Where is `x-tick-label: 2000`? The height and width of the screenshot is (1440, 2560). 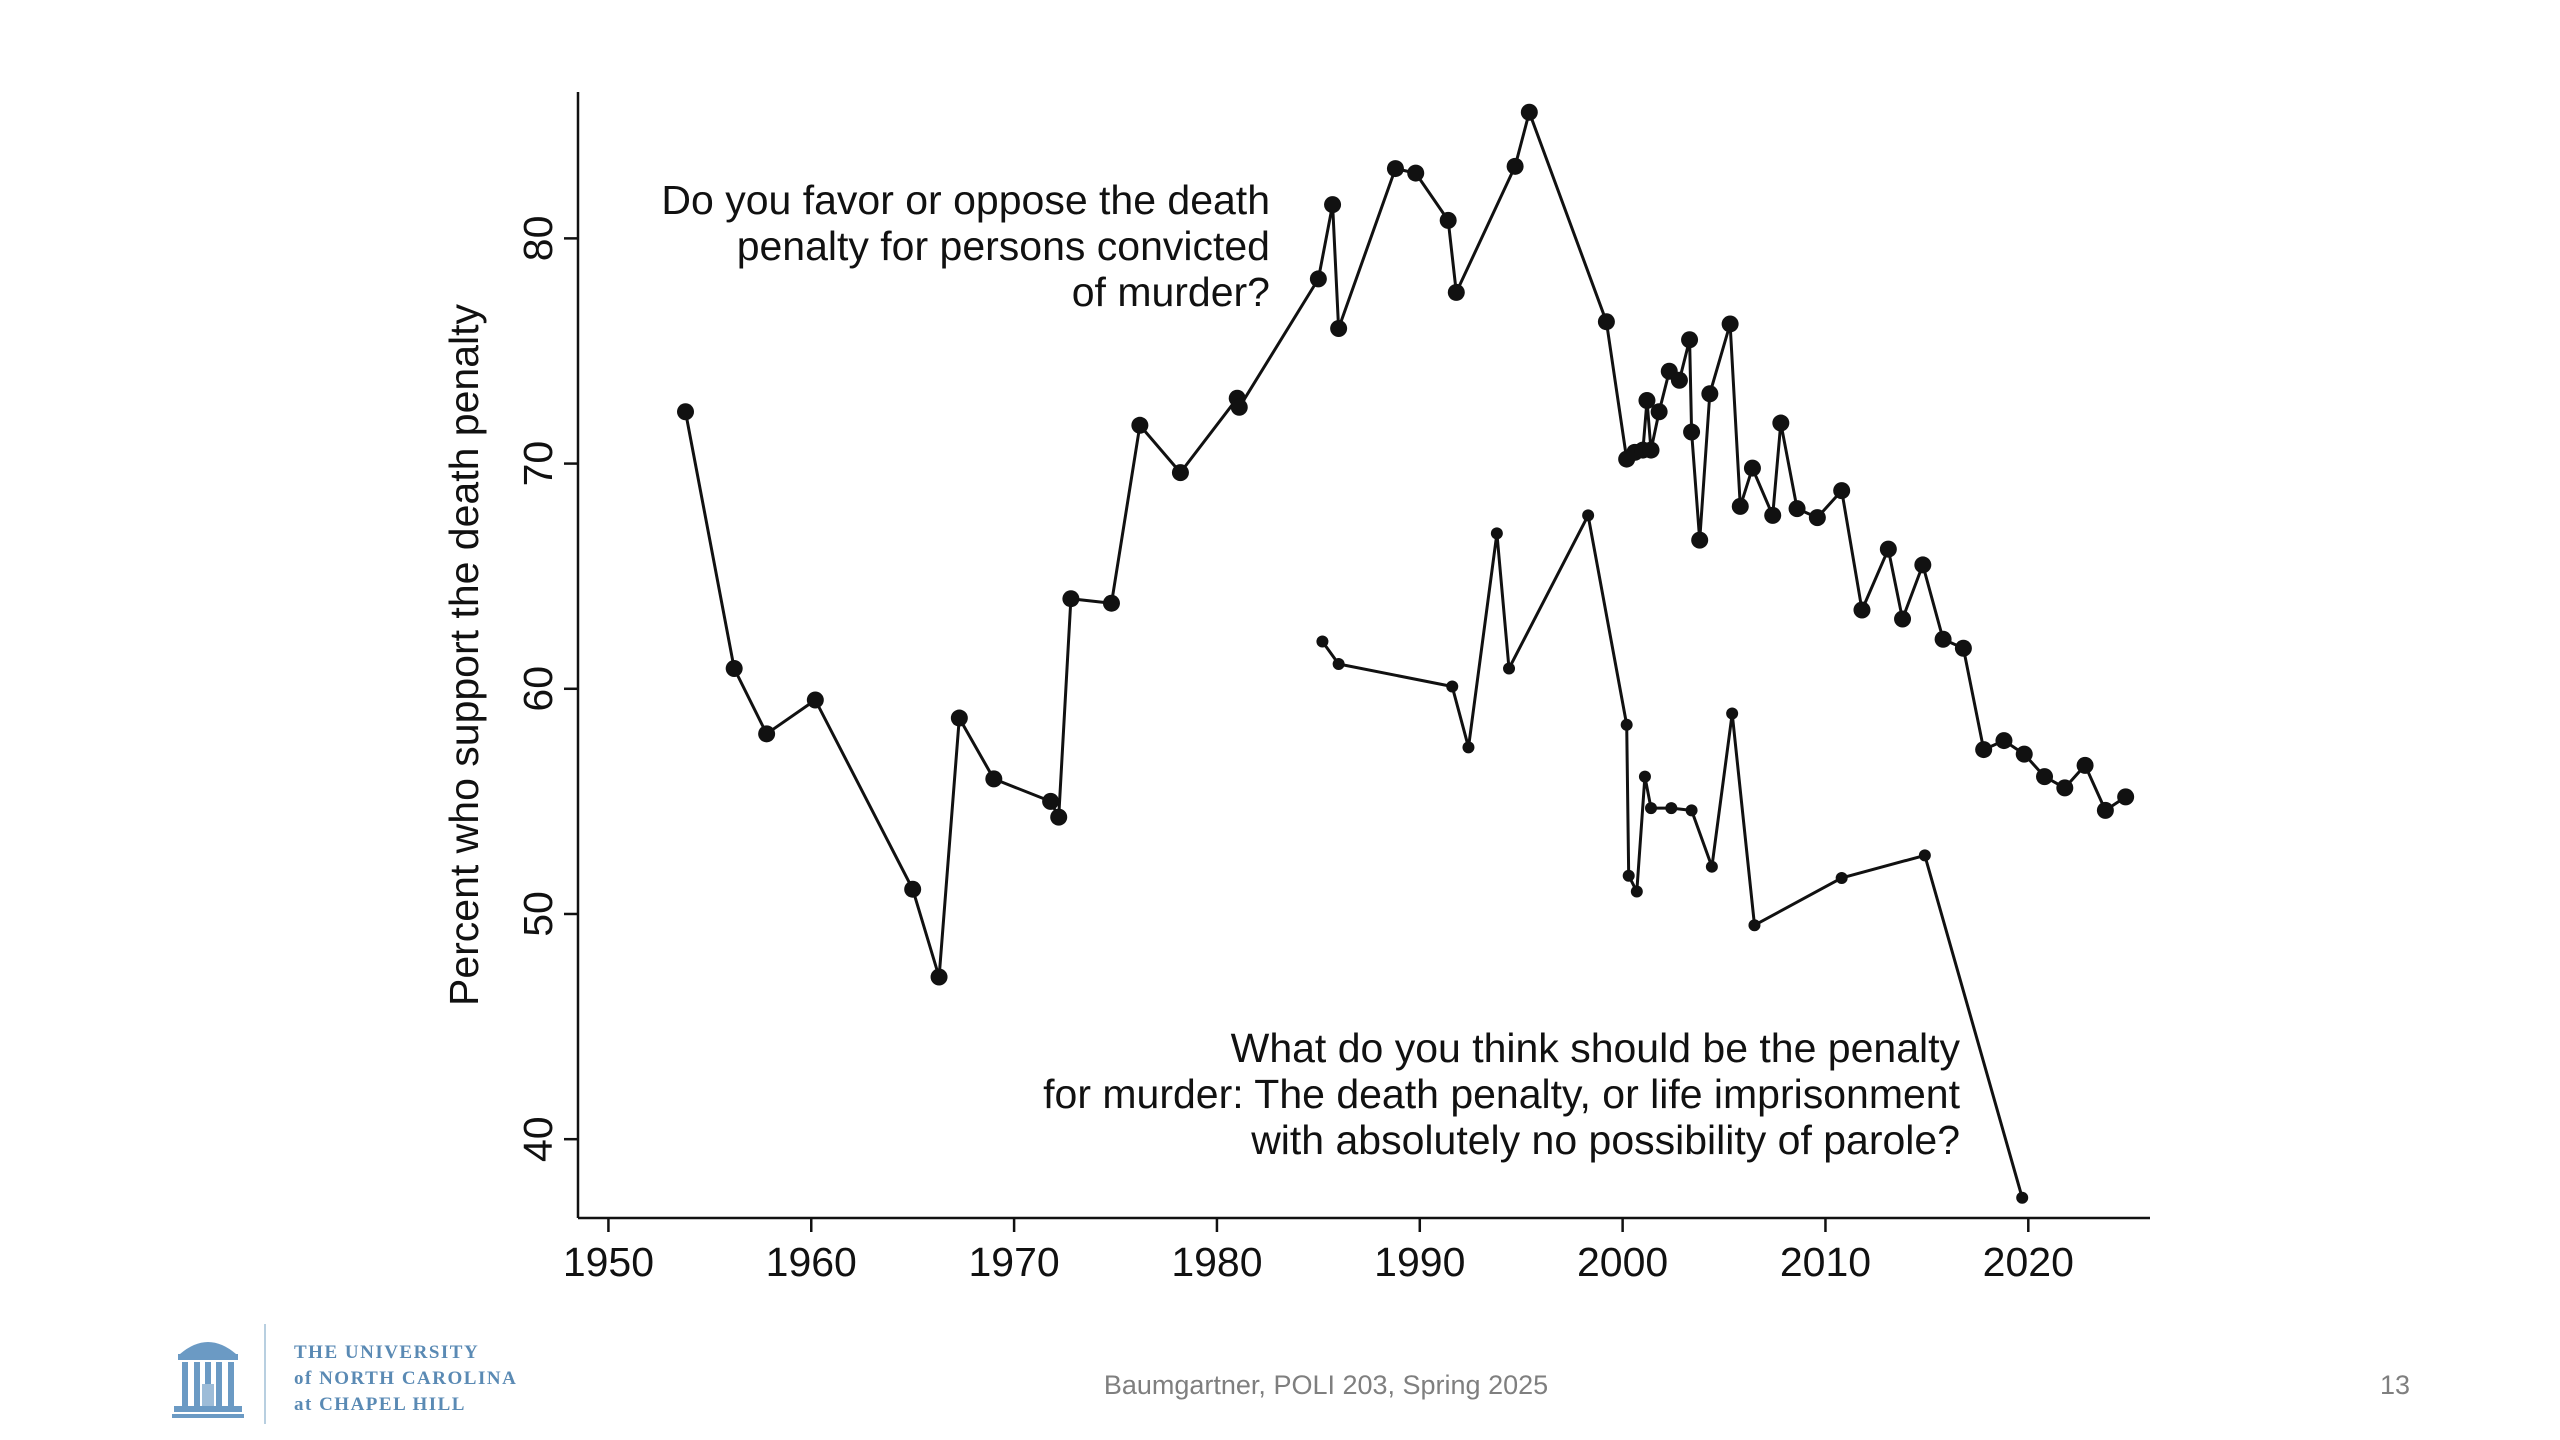 x-tick-label: 2000 is located at coordinates (1622, 1262).